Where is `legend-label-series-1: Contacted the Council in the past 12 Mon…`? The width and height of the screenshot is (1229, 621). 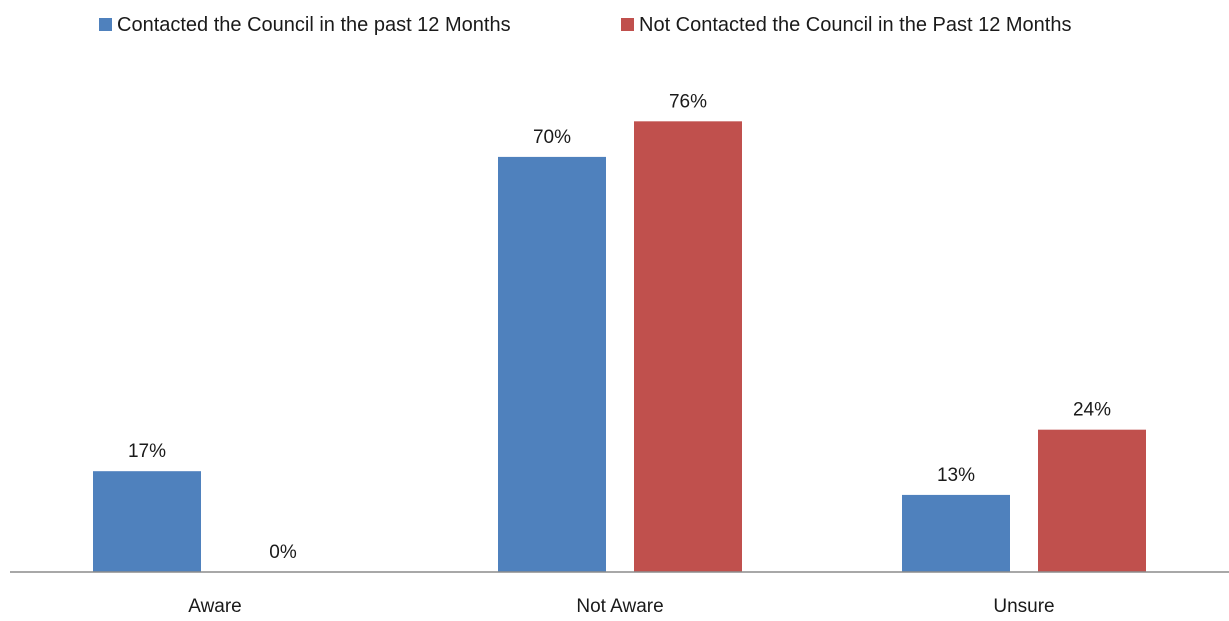
legend-label-series-1: Contacted the Council in the past 12 Mon… is located at coordinates (314, 25).